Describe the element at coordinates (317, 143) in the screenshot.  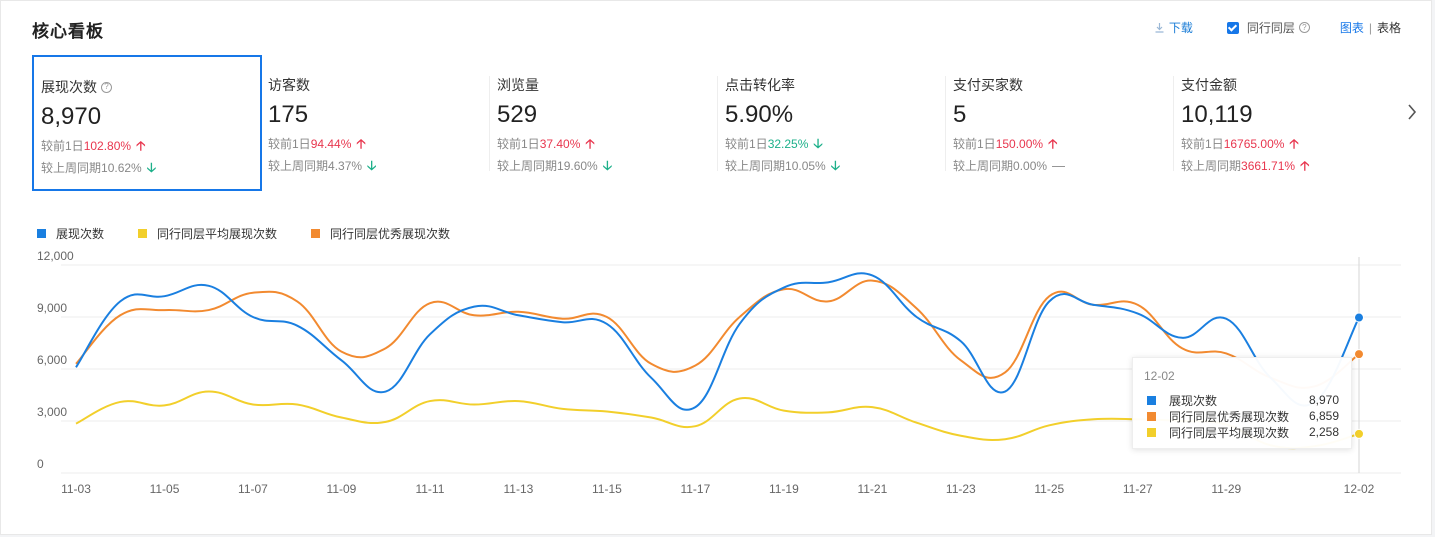
I see `kpi-daily-compare: 较前1日94.44% 🡡` at that location.